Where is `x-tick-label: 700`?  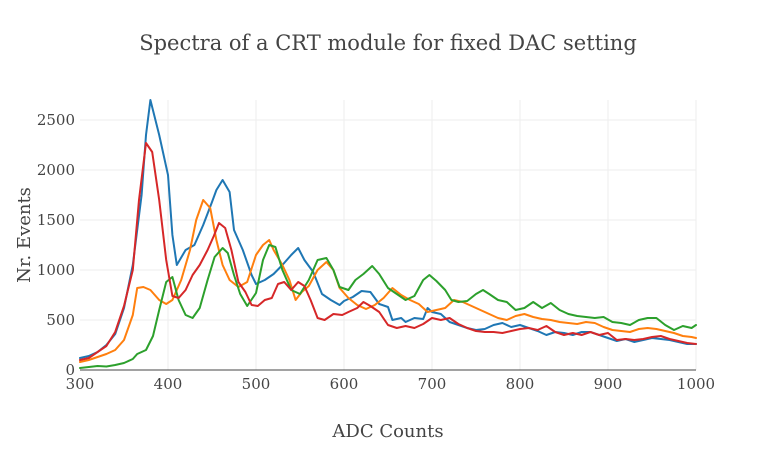 x-tick-label: 700 is located at coordinates (432, 384).